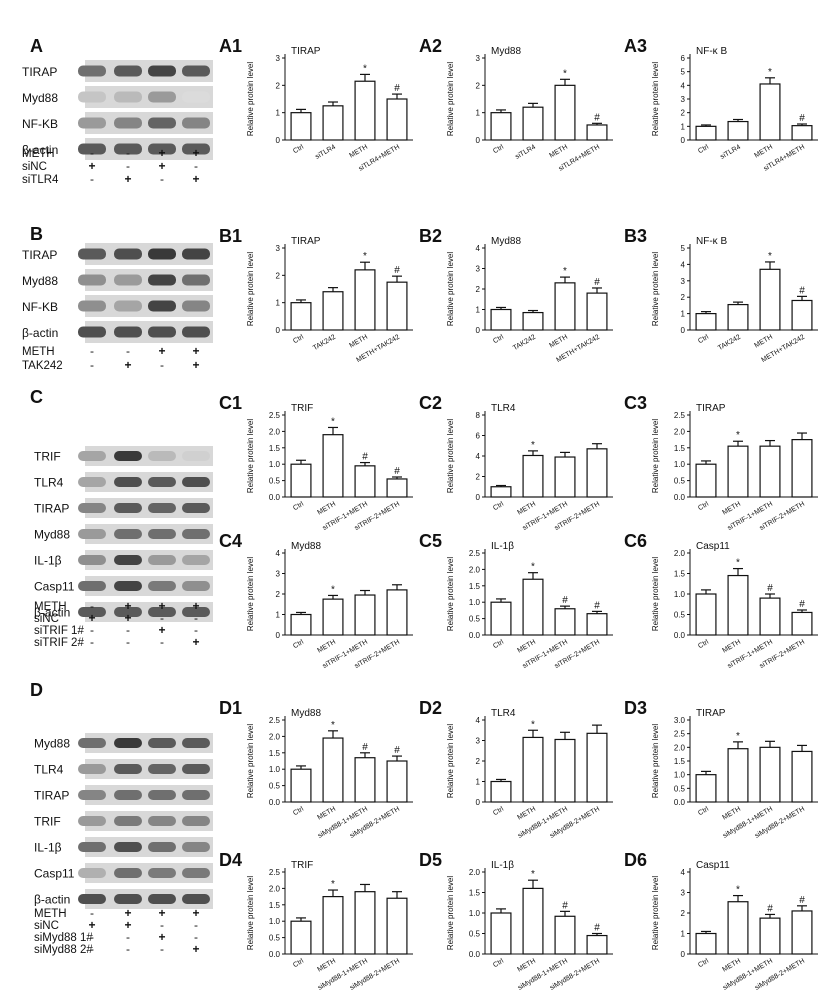  I want to click on condition-label: siNC, so click(46, 619).